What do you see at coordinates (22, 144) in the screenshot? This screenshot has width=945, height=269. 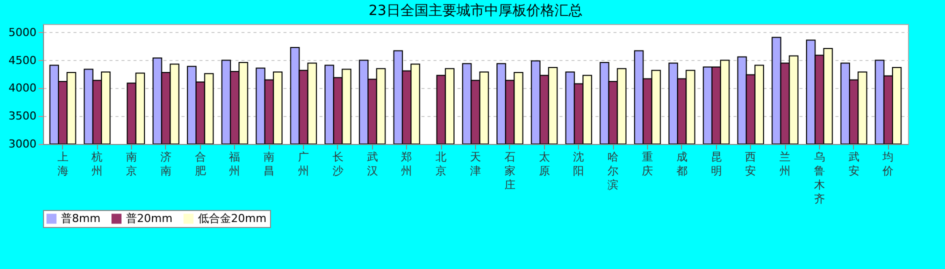 I see `y-tick-label: 3000` at bounding box center [22, 144].